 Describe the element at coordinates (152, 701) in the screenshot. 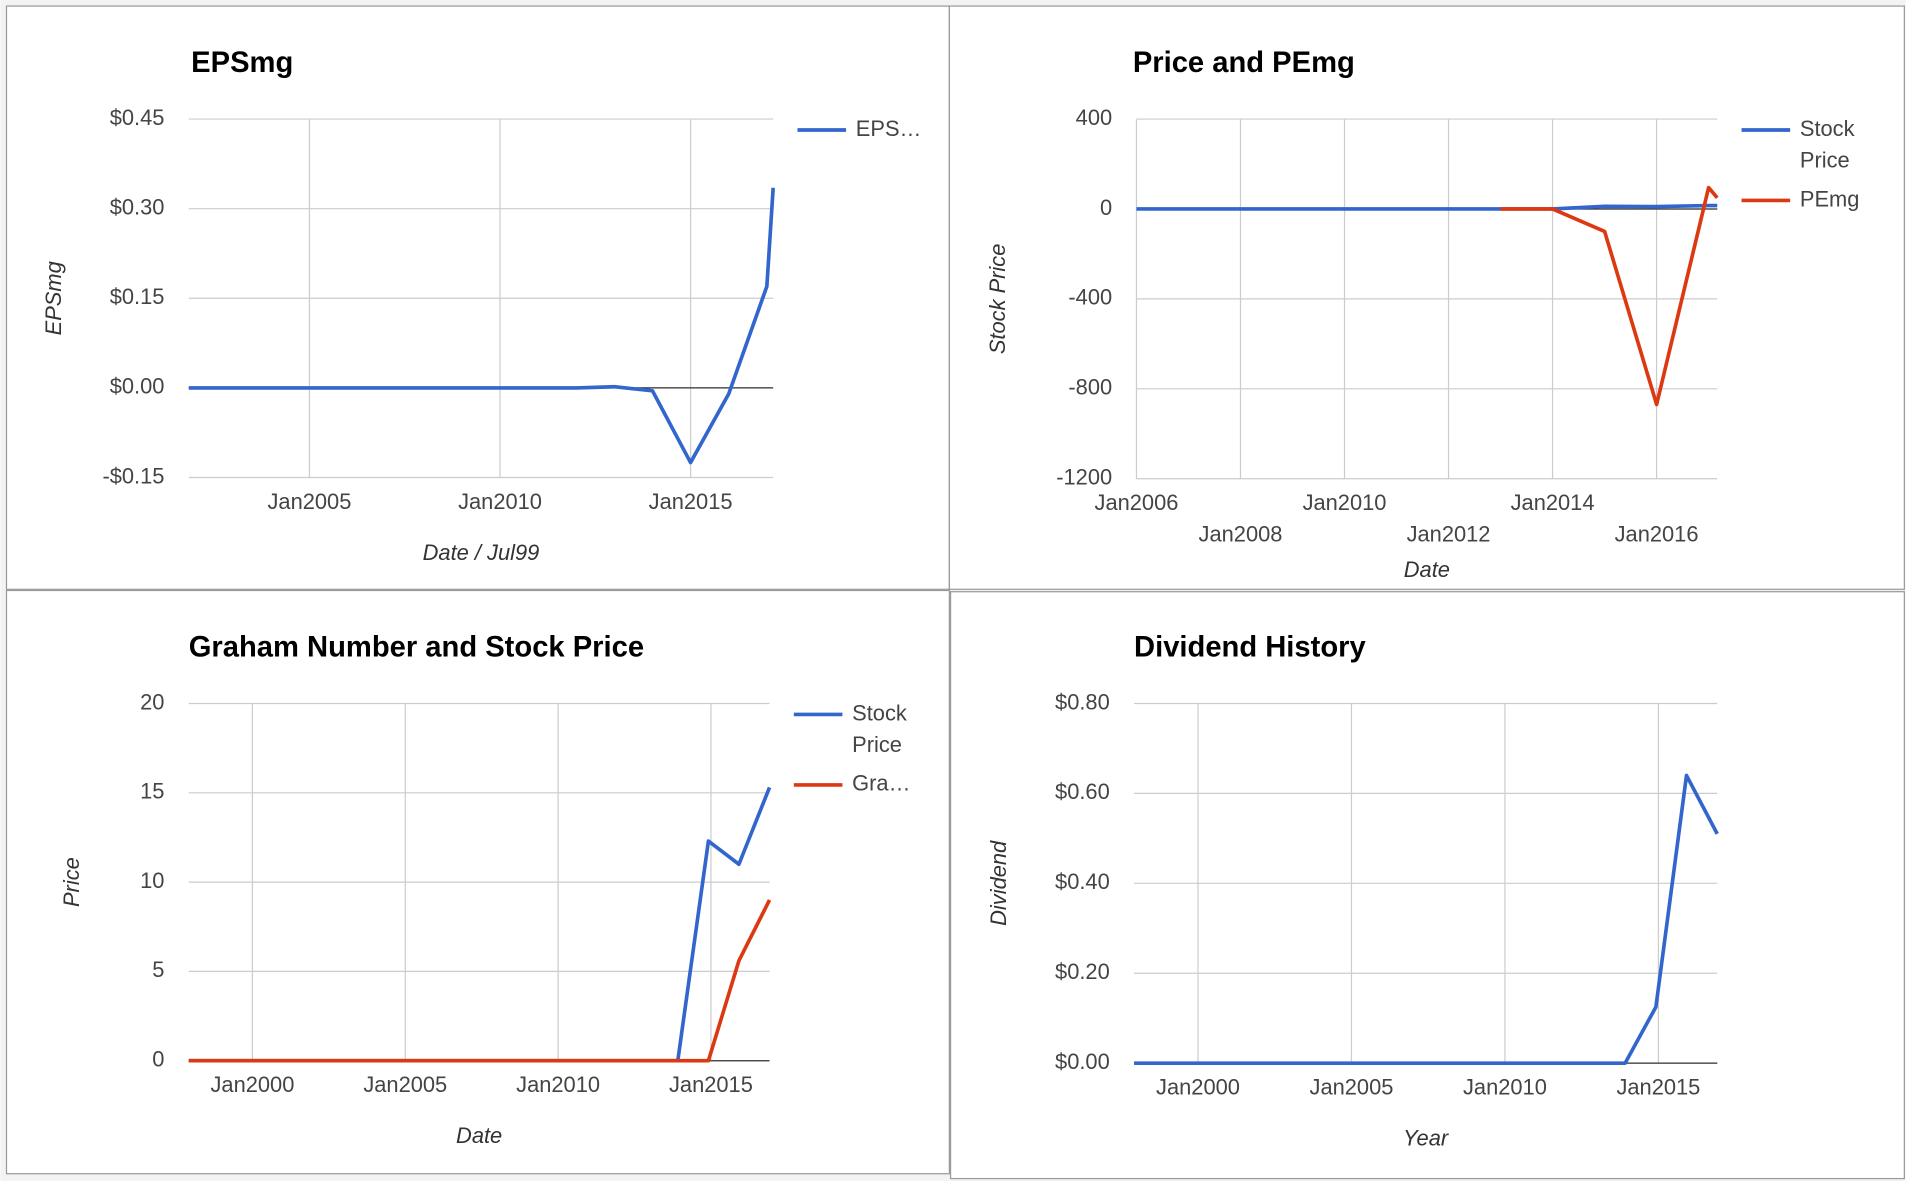

I see `y-tick-label: 20` at that location.